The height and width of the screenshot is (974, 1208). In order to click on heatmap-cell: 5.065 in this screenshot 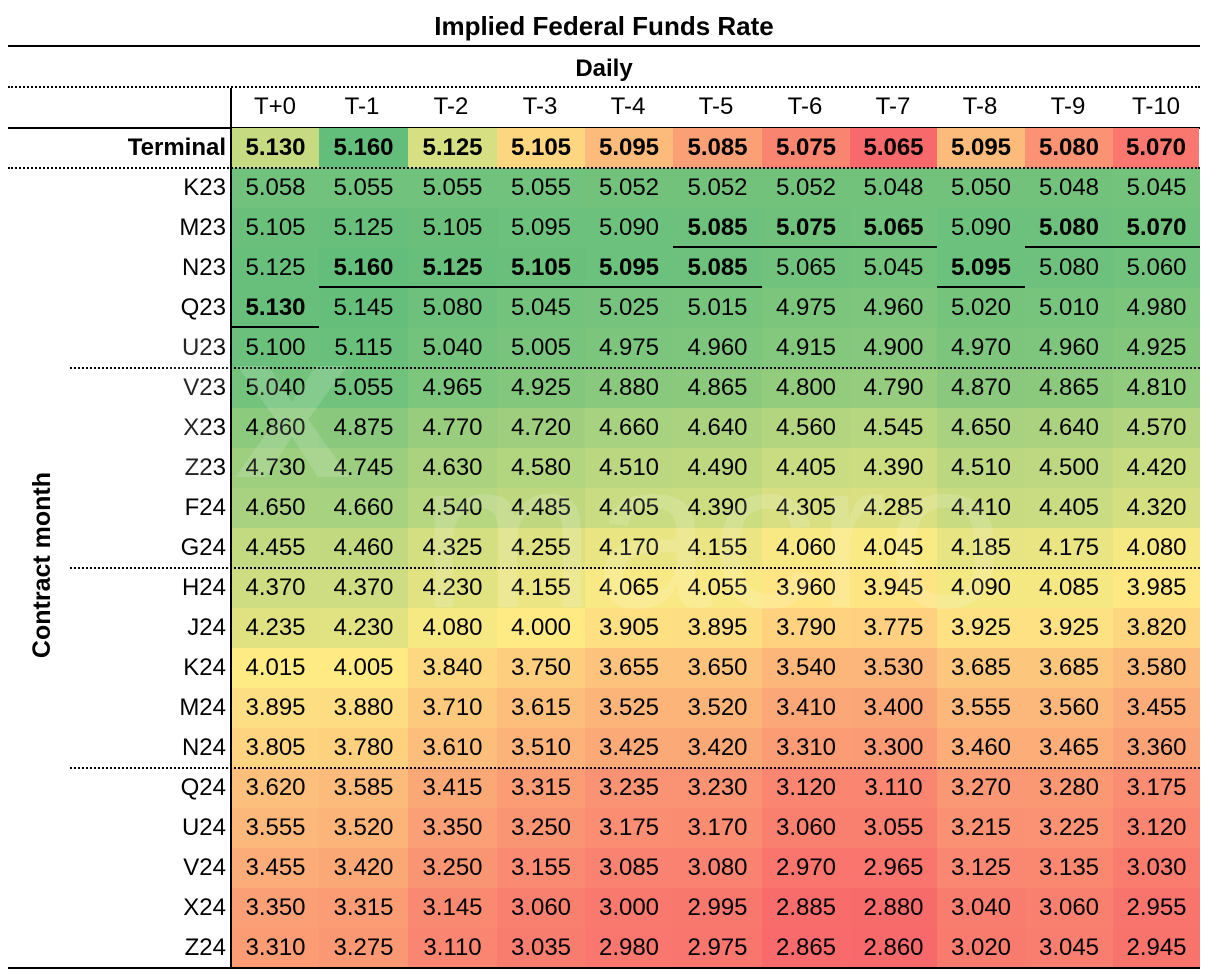, I will do `click(806, 268)`.